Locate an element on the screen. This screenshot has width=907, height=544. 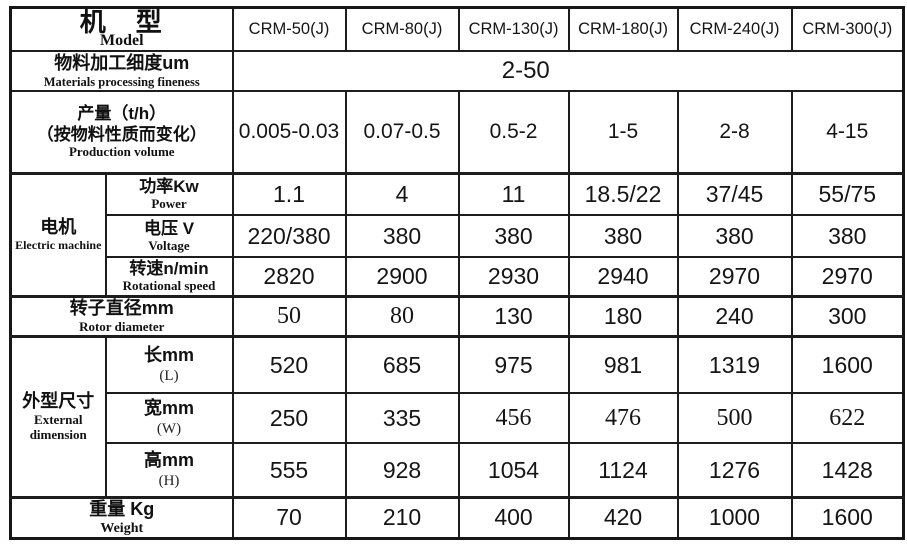
weight-value: 420 is located at coordinates (623, 517).